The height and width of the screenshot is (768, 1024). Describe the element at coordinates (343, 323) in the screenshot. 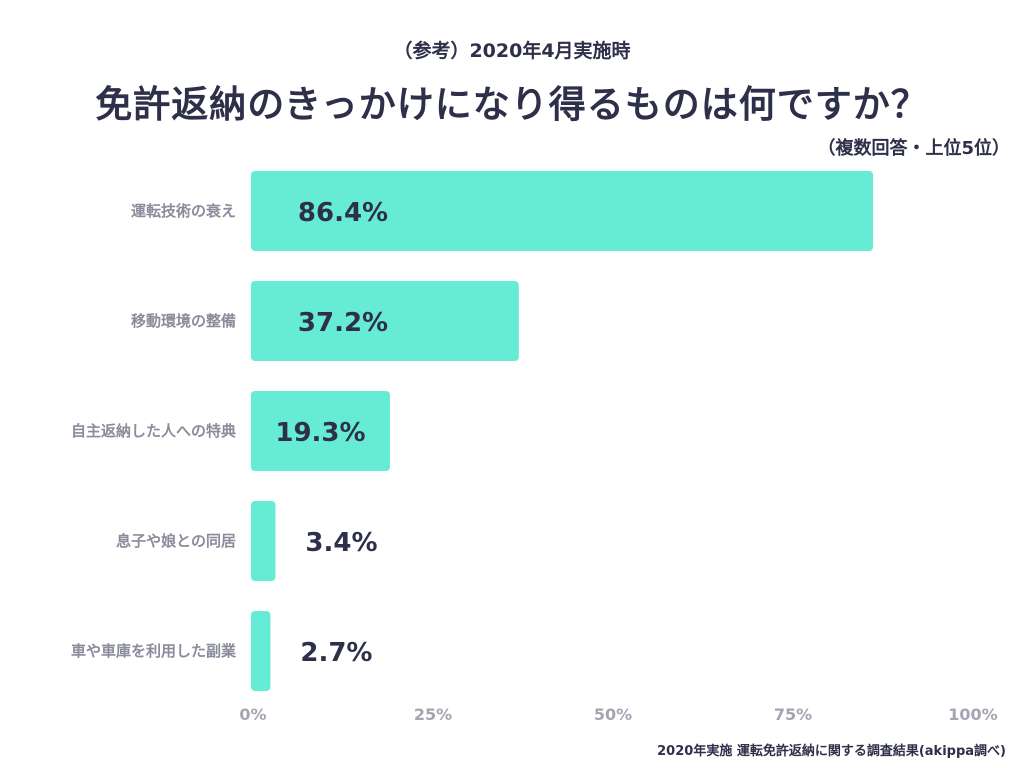

I see `value-label: 37.2%` at that location.